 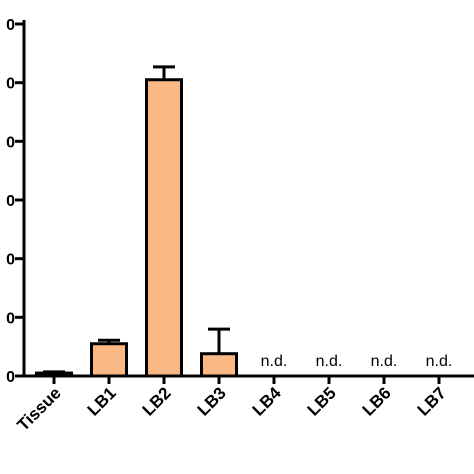 I want to click on bar-lb3, so click(x=219, y=365).